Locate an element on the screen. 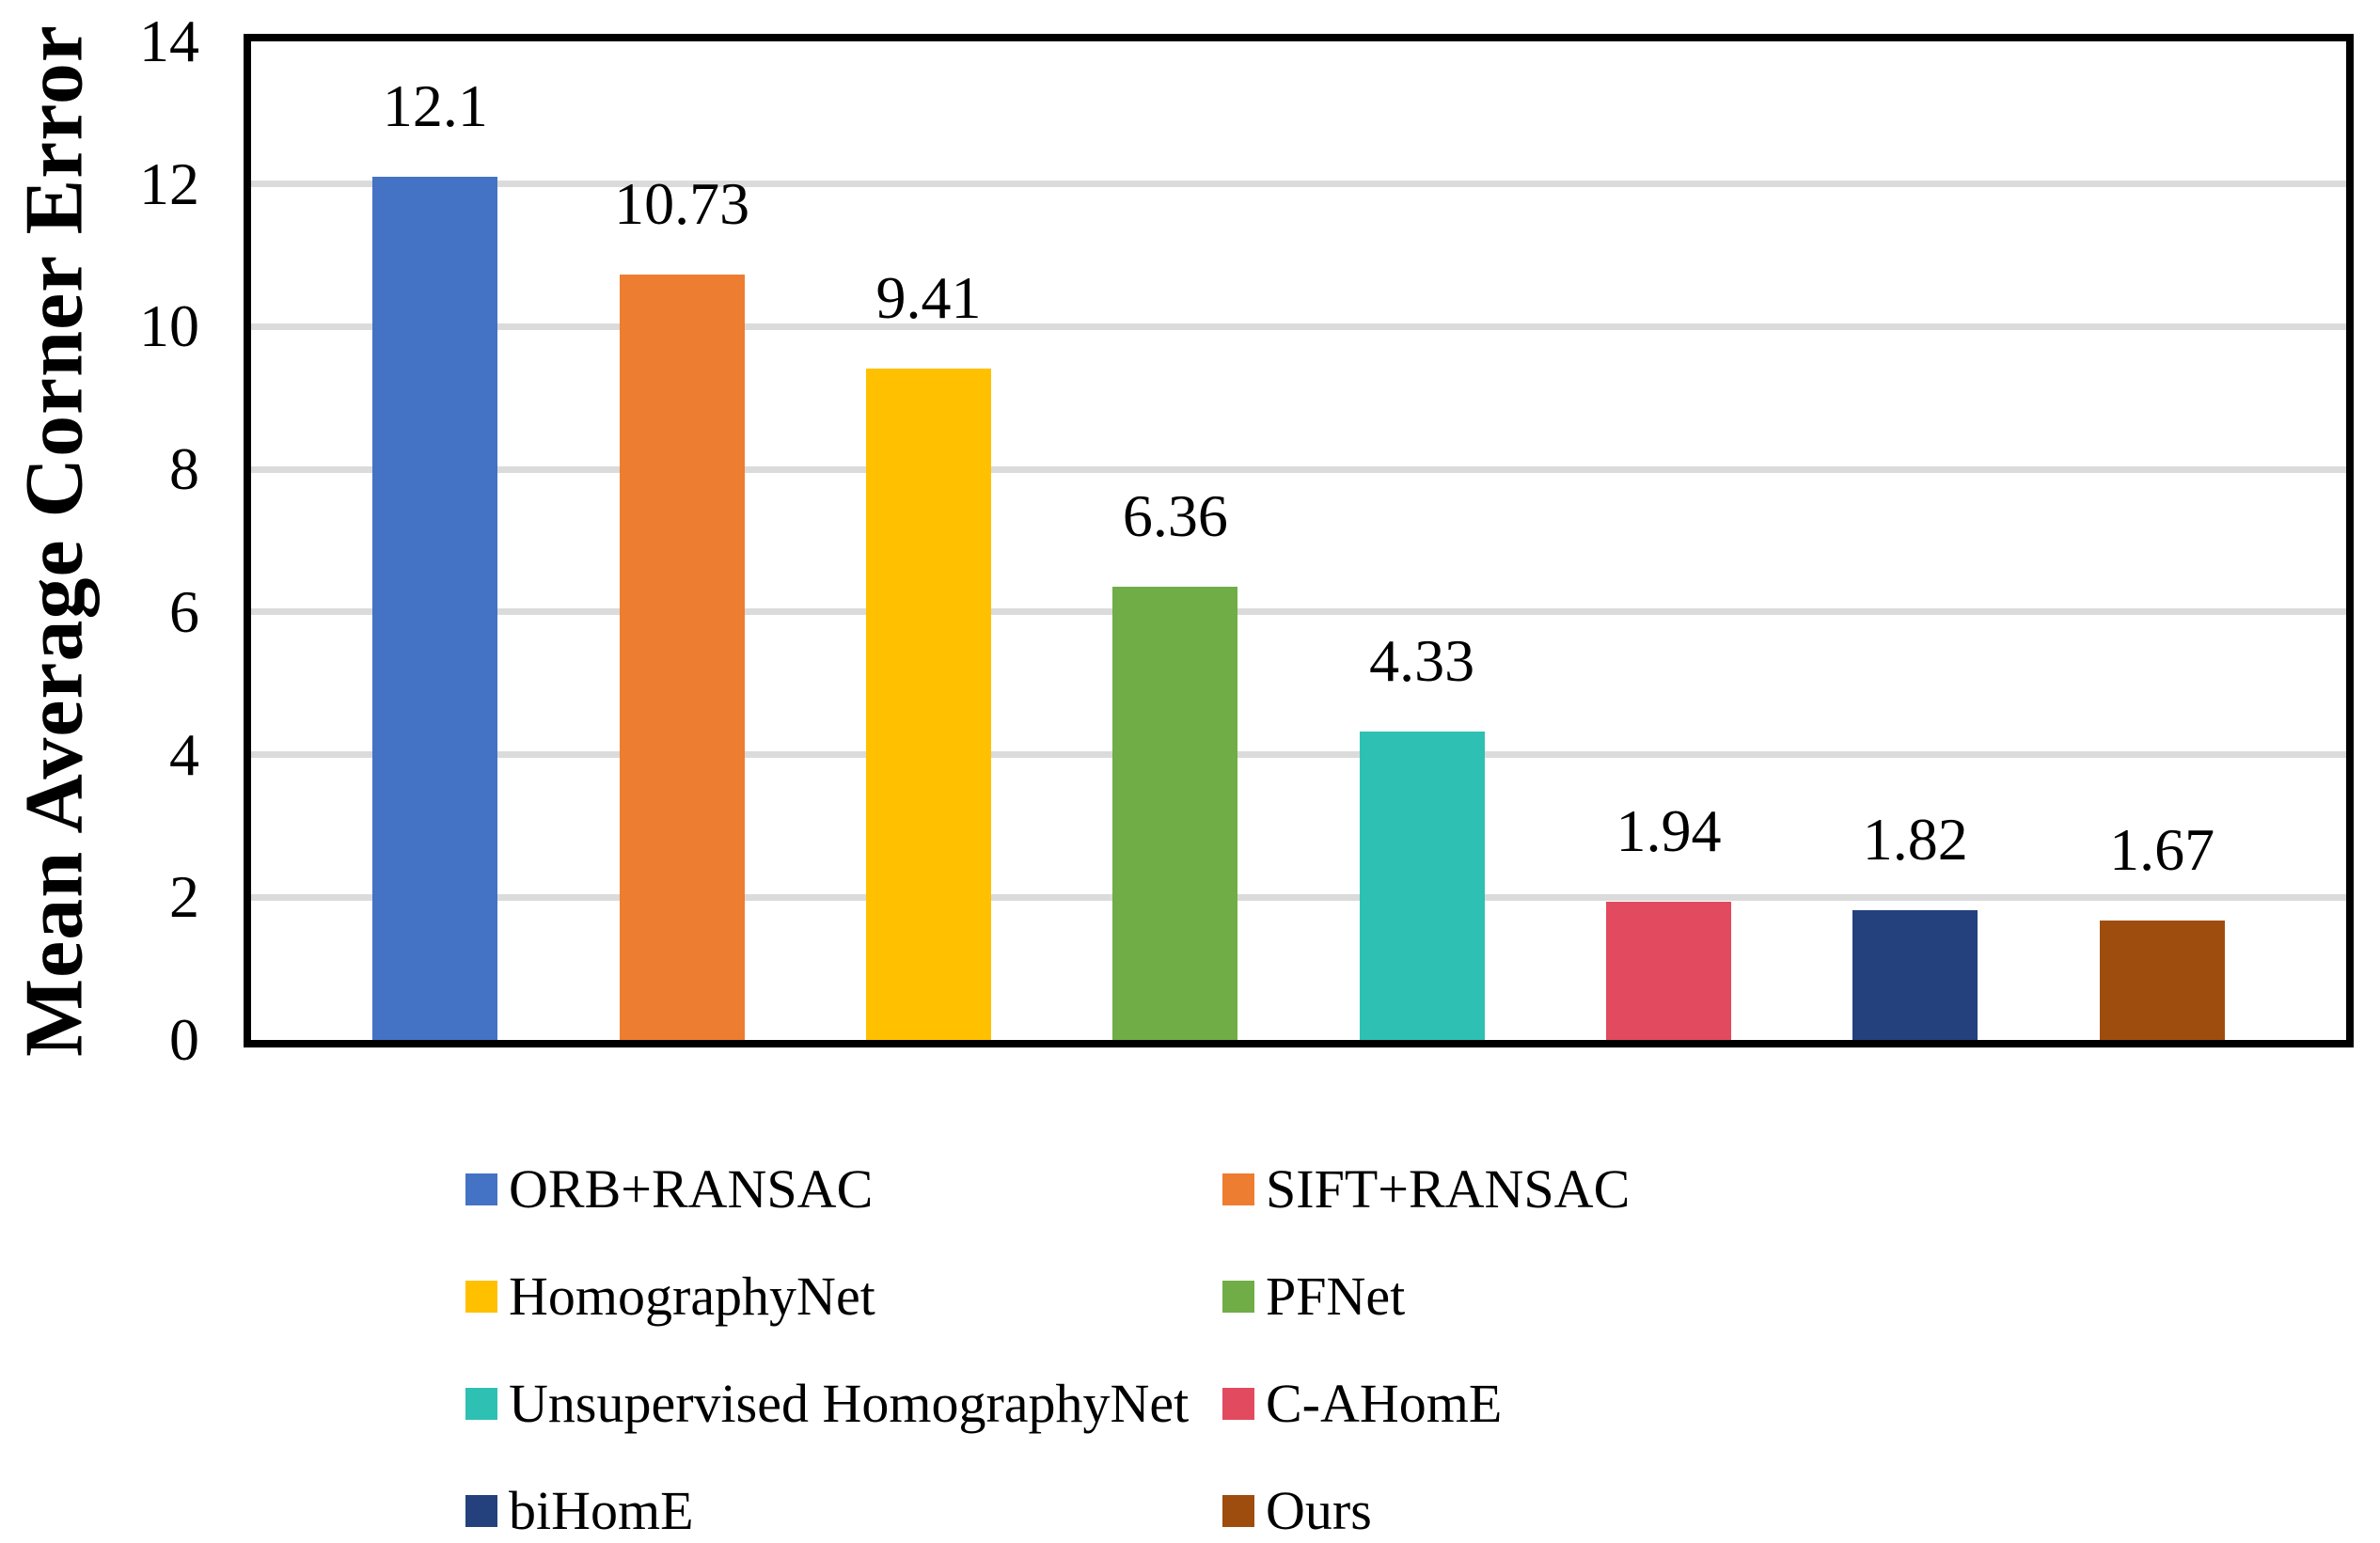 This screenshot has width=2380, height=1543. y-tick-label-14: 14 is located at coordinates (169, 41).